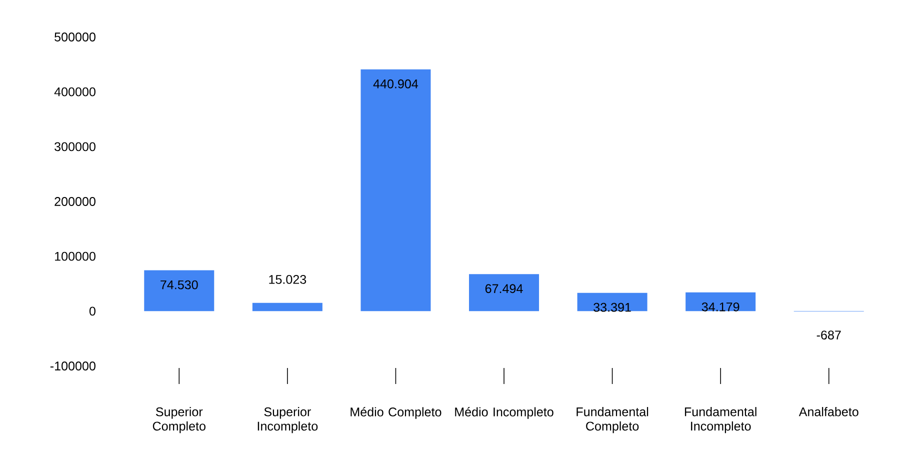 This screenshot has height=453, width=922. I want to click on x-tick-label: Analfabeto, so click(828, 411).